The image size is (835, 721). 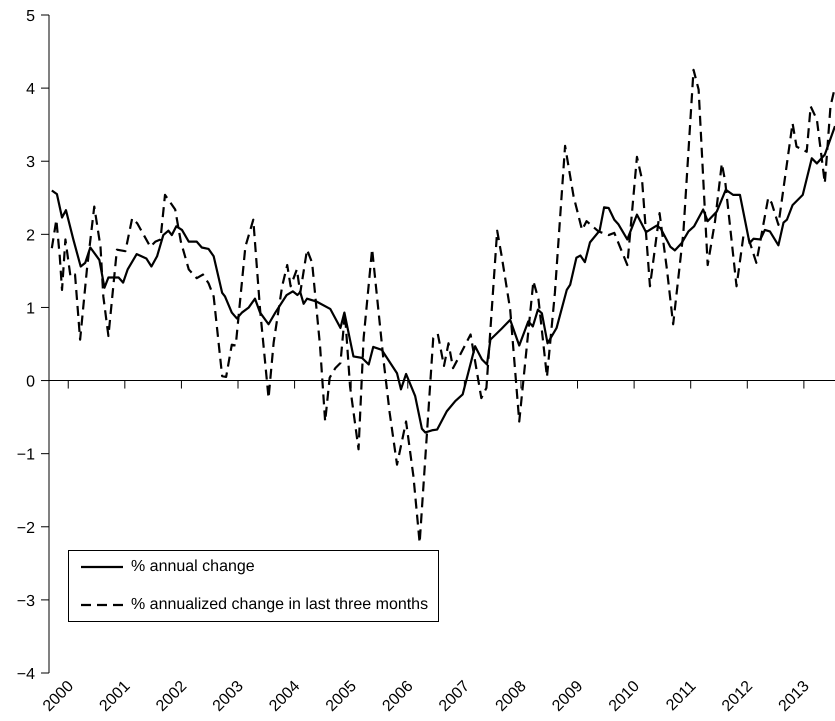 What do you see at coordinates (31, 309) in the screenshot?
I see `y-tick-label: 1` at bounding box center [31, 309].